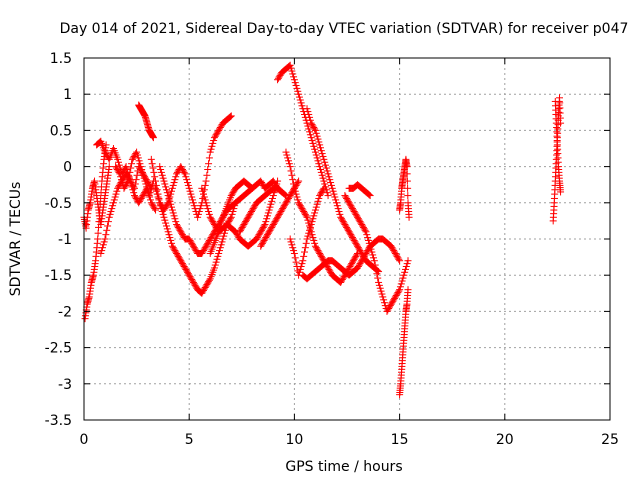 The image size is (640, 480). Describe the element at coordinates (65, 312) in the screenshot. I see `y-tick-label: -2` at that location.